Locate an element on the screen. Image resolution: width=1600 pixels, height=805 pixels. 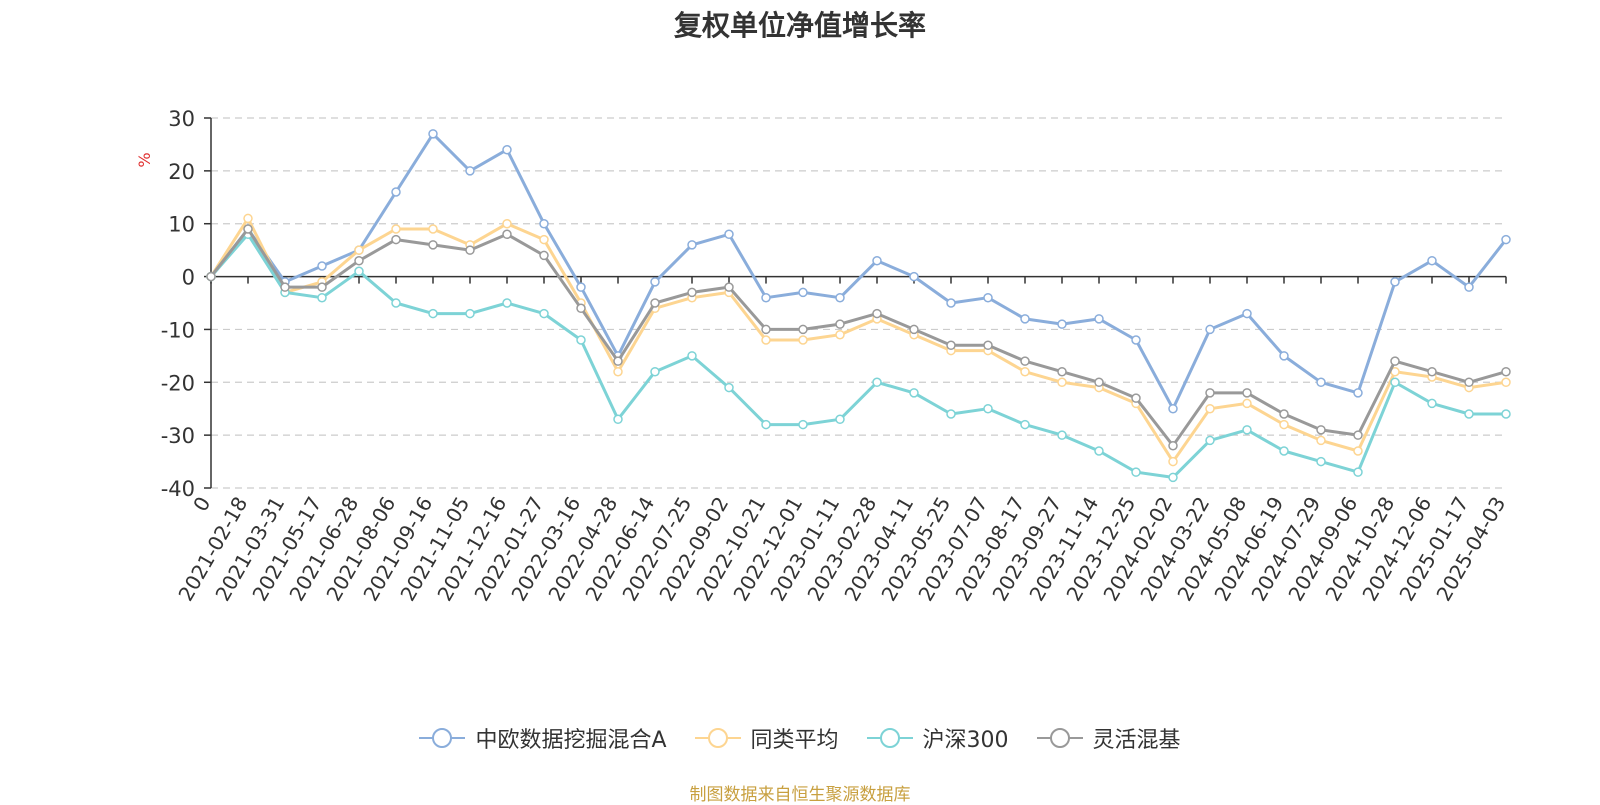
legend-label-peer-average: 同类平均 is located at coordinates (794, 740).